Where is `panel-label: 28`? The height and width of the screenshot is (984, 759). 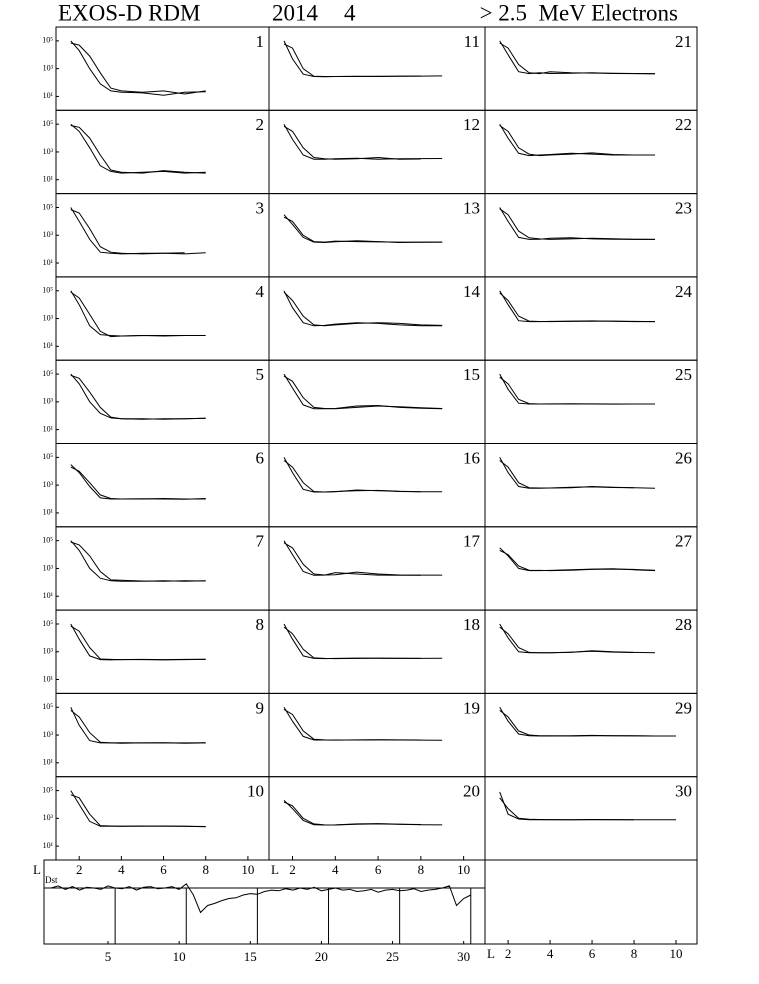 panel-label: 28 is located at coordinates (683, 624).